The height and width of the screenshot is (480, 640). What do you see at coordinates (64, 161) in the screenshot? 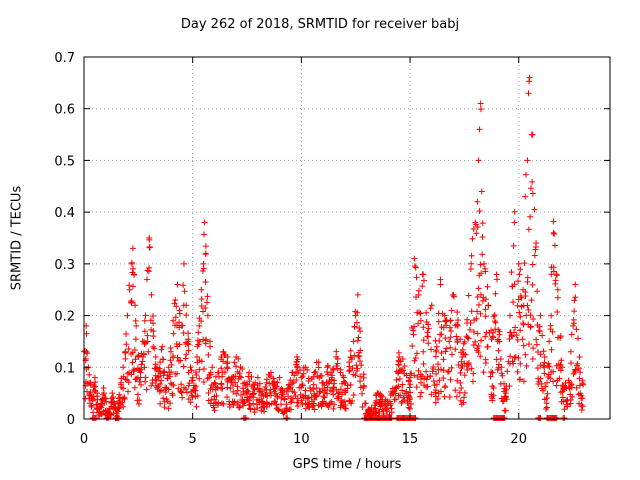
I see `y-tick-label: 0.5` at bounding box center [64, 161].